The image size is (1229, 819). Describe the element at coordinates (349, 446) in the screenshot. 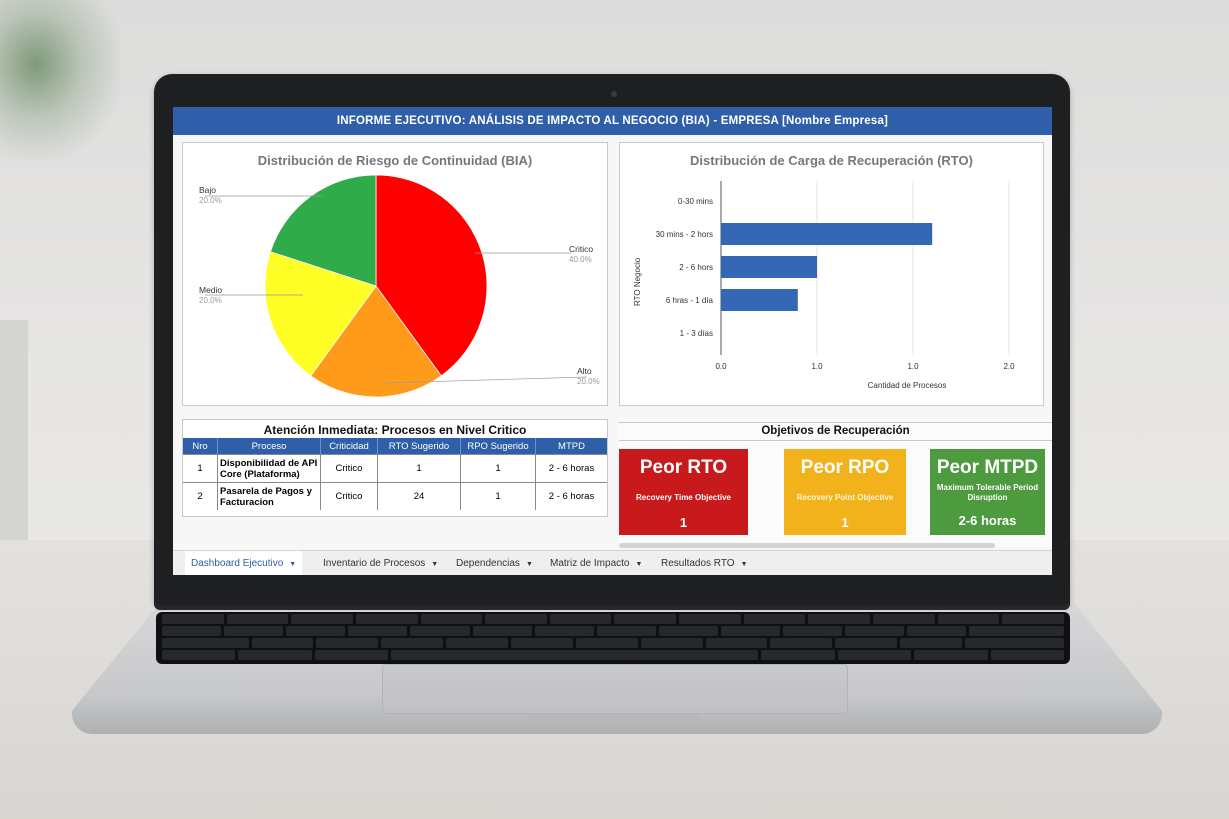

I see `col-criticidad: Criticidad` at that location.